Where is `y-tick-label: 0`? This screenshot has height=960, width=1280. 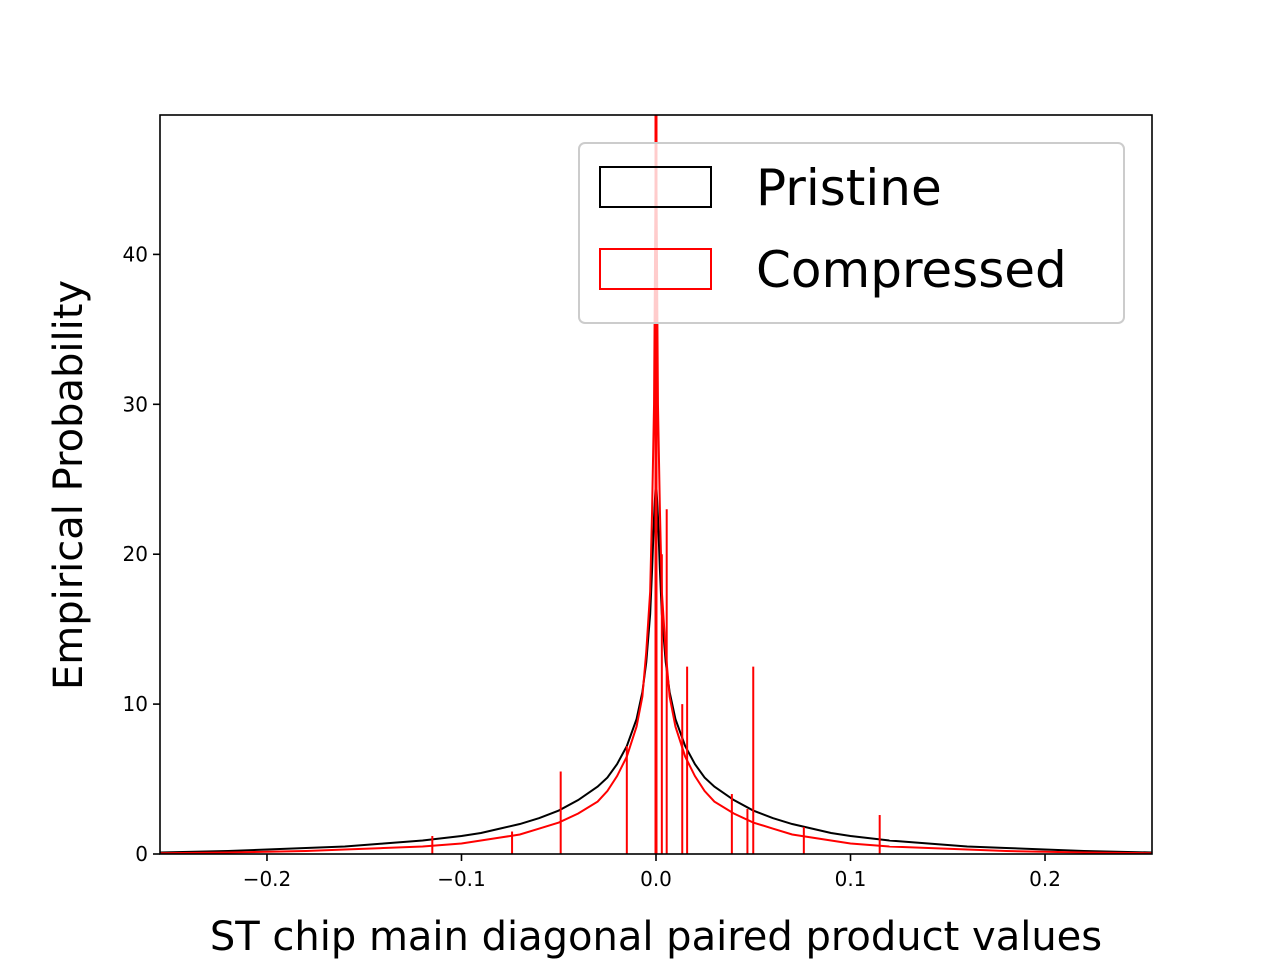
y-tick-label: 0 is located at coordinates (141, 854).